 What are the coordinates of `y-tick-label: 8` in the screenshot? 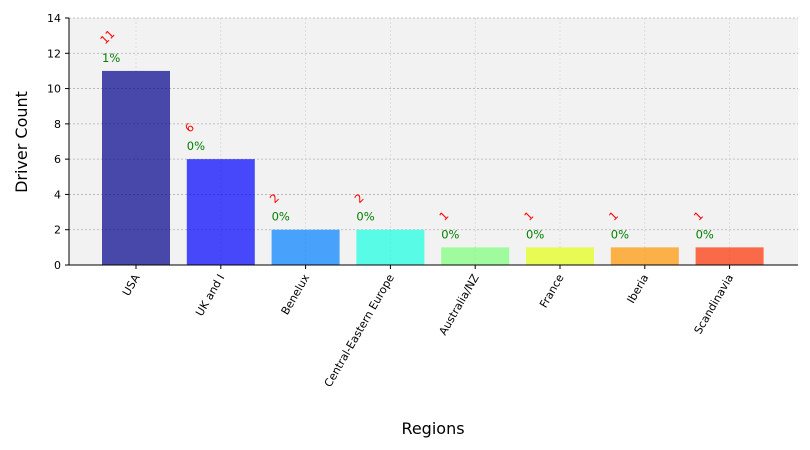 It's located at (57, 124).